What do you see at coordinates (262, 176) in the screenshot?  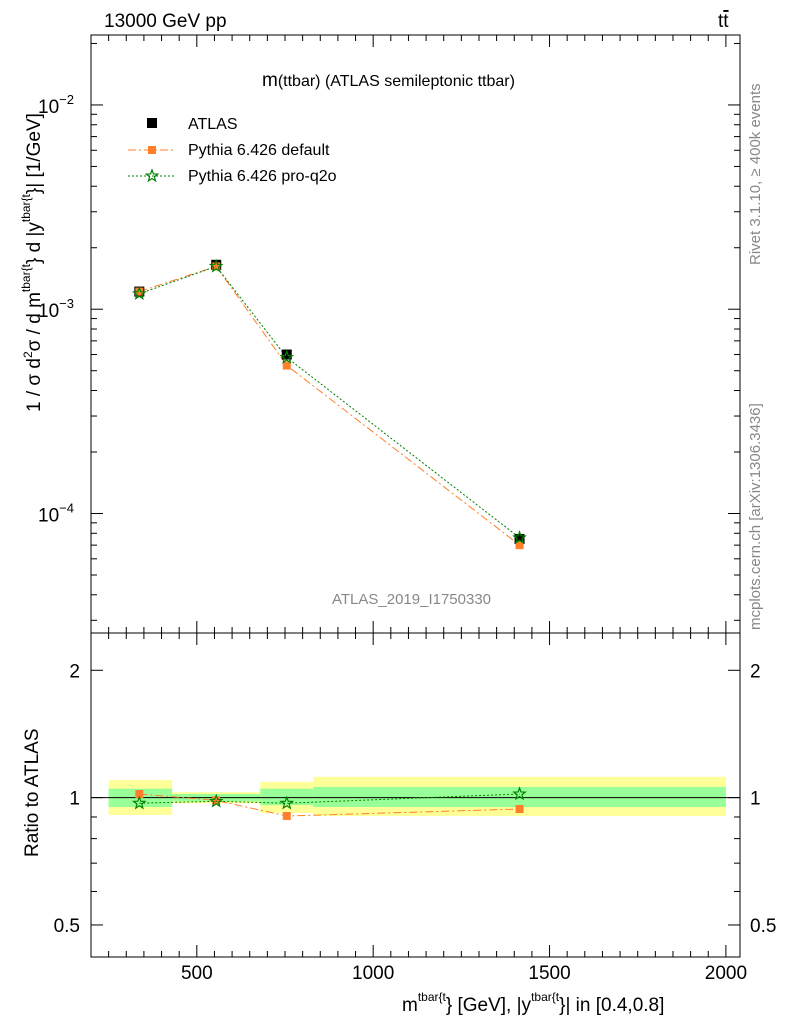 I see `legend-proq2o-label: Pythia 6.426 pro-q2o` at bounding box center [262, 176].